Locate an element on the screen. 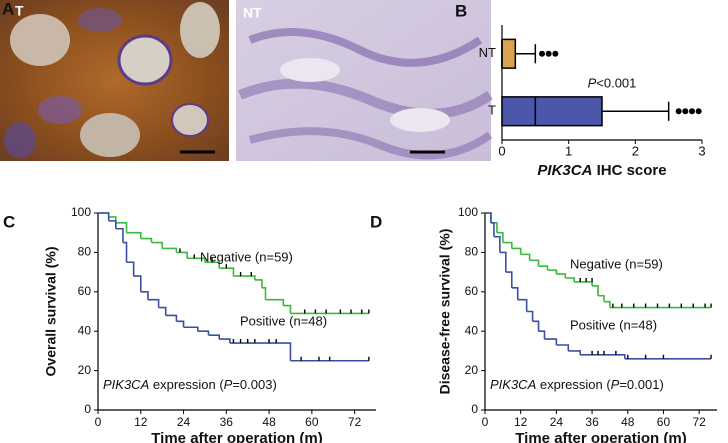 This screenshot has width=728, height=443. annotation: PIK3CA expression (P=0.001) is located at coordinates (577, 384).